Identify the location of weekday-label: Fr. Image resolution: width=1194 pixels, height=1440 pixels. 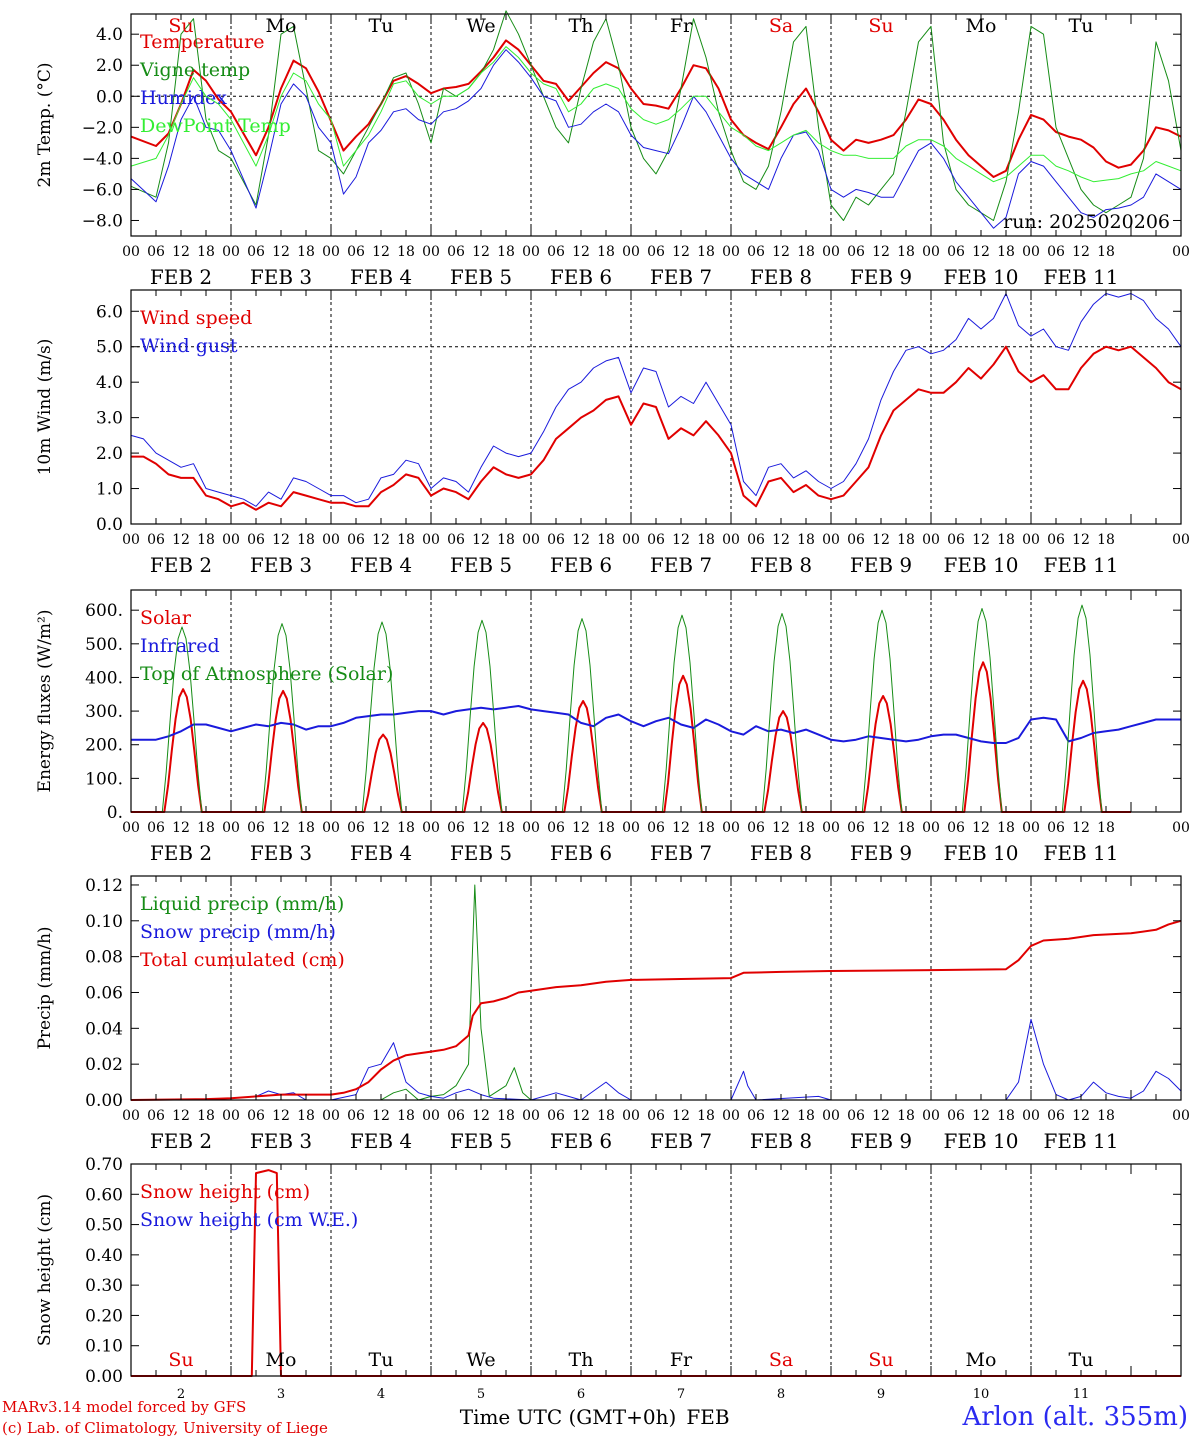
(681, 26).